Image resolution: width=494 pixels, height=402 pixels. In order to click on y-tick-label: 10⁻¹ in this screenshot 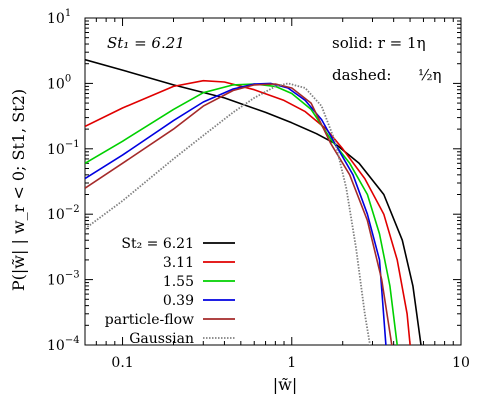, I will do `click(63, 148)`.